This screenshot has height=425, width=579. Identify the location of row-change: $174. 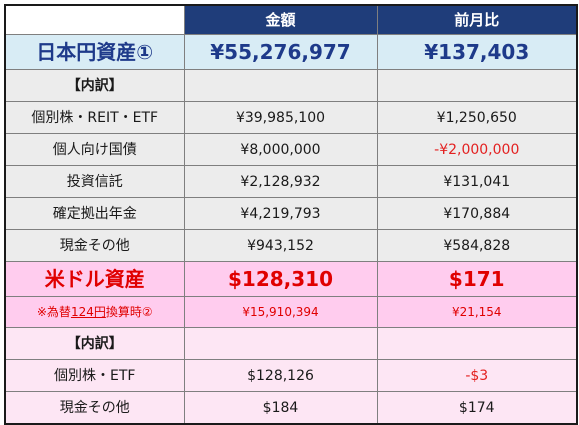
(477, 408).